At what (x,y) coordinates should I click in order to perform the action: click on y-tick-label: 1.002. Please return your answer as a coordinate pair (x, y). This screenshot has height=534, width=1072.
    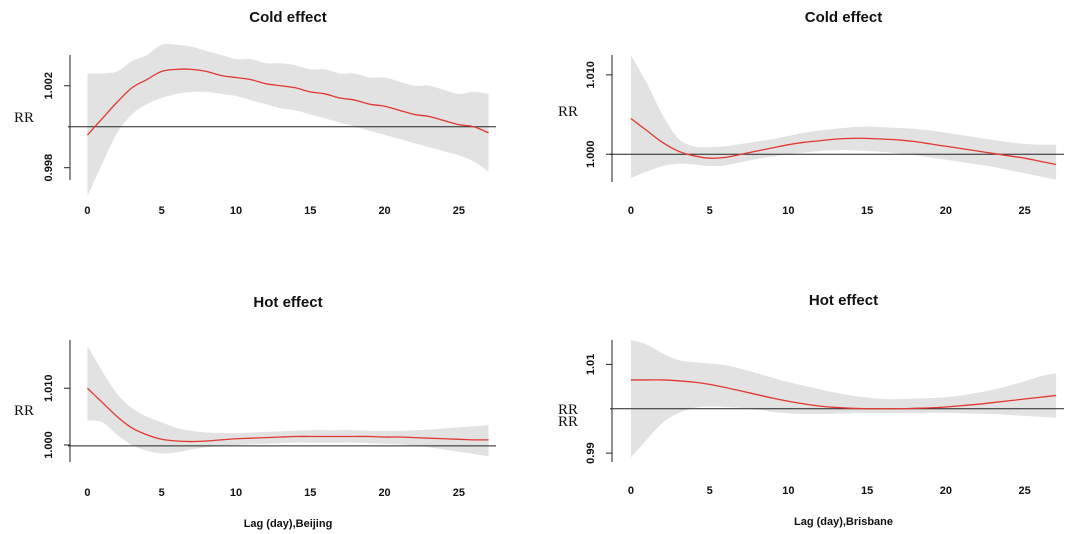
    Looking at the image, I should click on (49, 86).